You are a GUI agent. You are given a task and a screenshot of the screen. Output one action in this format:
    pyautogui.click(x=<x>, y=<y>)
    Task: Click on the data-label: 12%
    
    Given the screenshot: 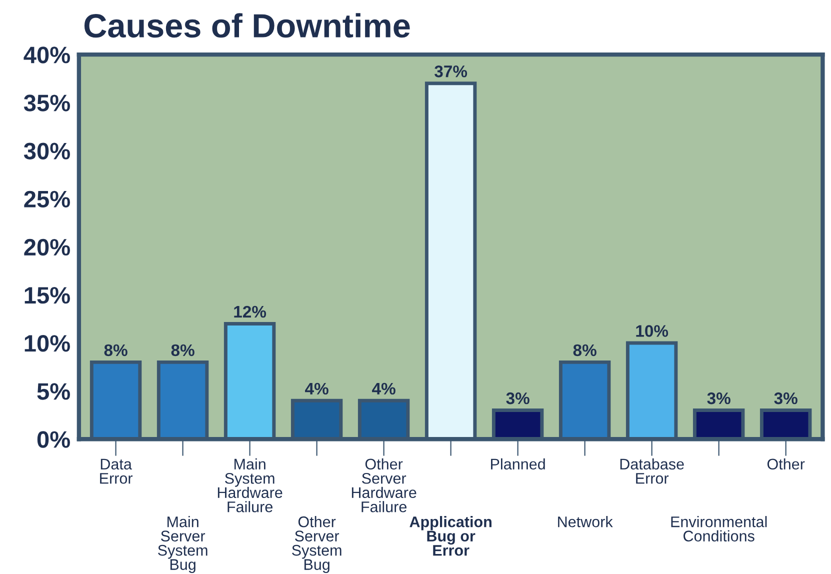 What is the action you would take?
    pyautogui.click(x=250, y=312)
    